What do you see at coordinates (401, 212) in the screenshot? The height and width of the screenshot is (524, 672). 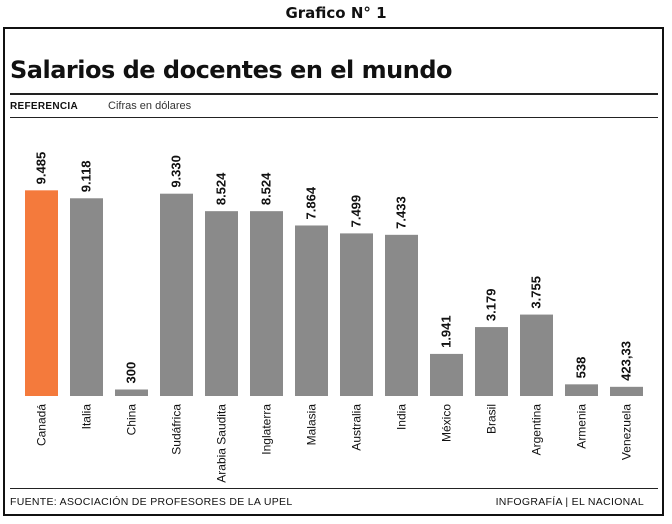 I see `value-label-8: 7.433` at bounding box center [401, 212].